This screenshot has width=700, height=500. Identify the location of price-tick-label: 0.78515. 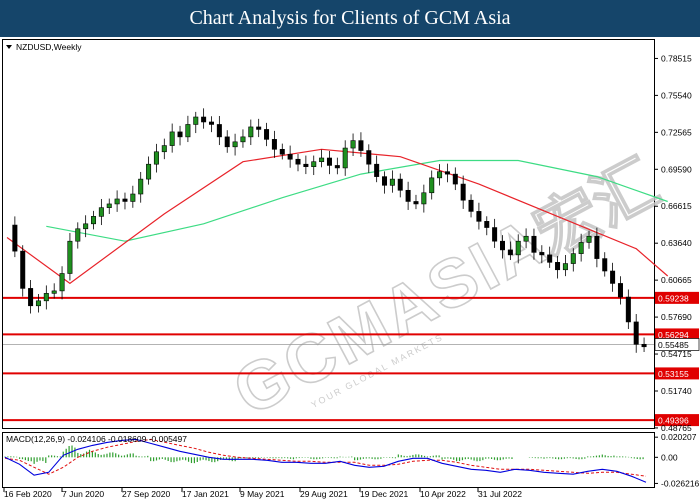
(676, 58).